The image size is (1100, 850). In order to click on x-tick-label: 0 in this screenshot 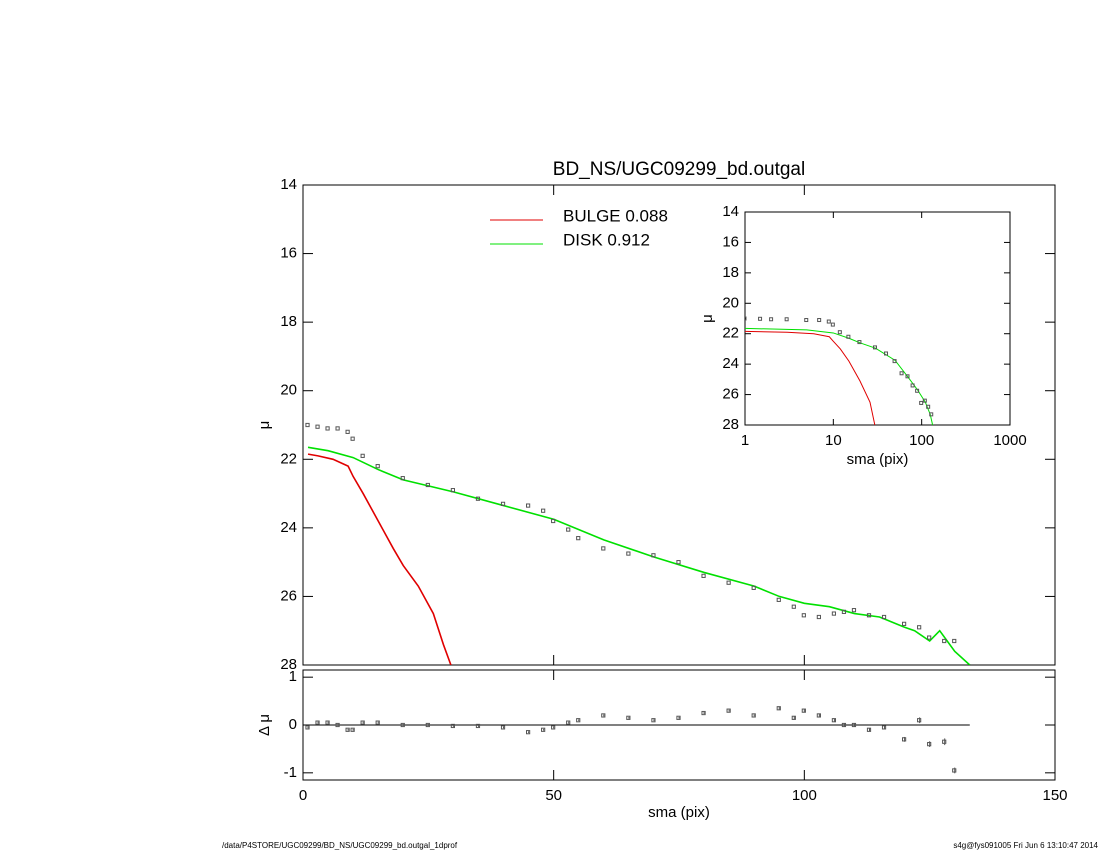, I will do `click(303, 795)`.